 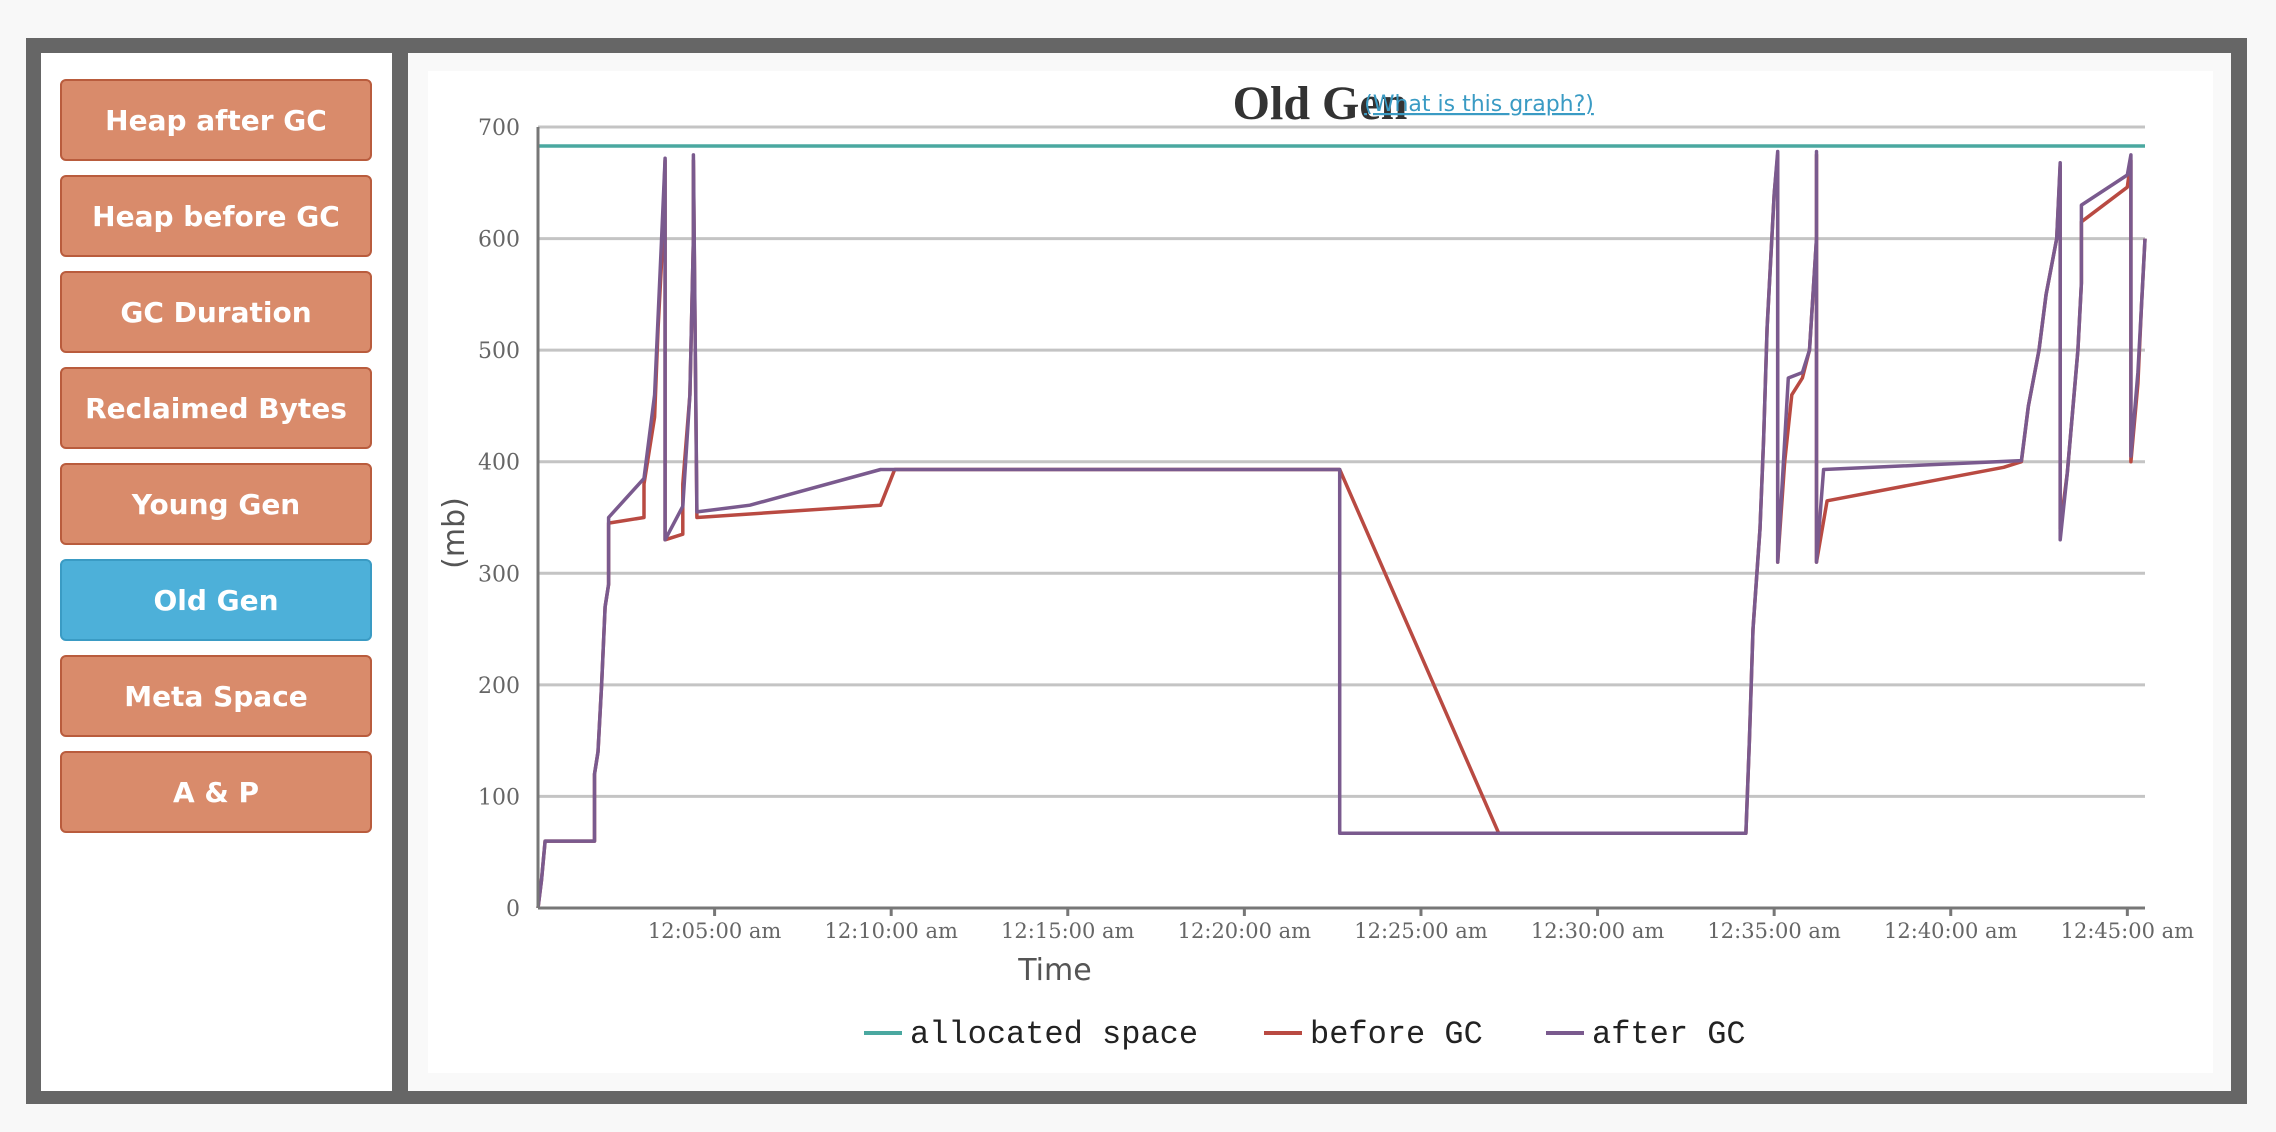 What do you see at coordinates (513, 909) in the screenshot?
I see `y-tick-label: 0` at bounding box center [513, 909].